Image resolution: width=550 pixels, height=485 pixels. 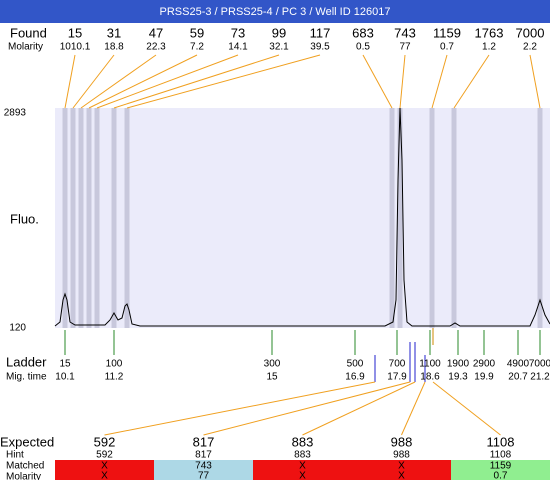 What do you see at coordinates (238, 47) in the screenshot?
I see `found-molarity: 14.1` at bounding box center [238, 47].